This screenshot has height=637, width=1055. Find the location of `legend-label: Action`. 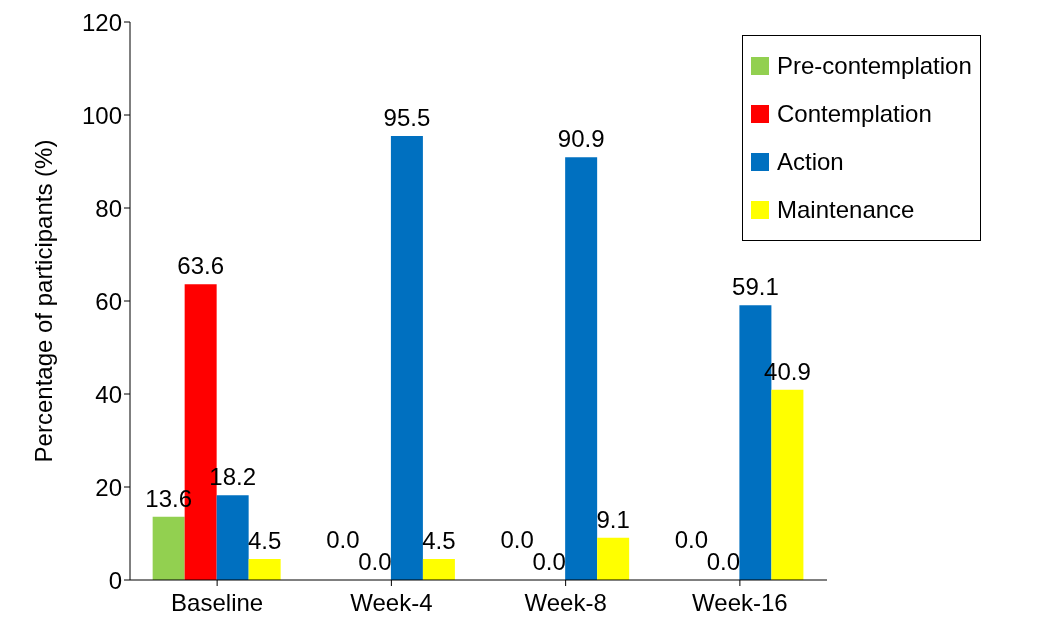

legend-label: Action is located at coordinates (810, 162).